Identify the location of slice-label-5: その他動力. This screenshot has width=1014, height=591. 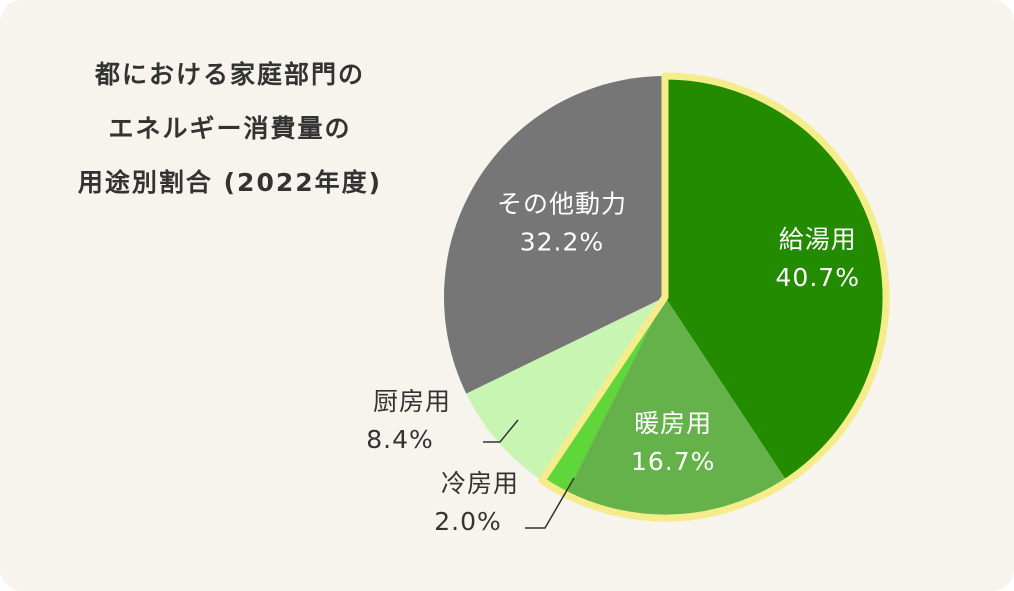
(562, 204).